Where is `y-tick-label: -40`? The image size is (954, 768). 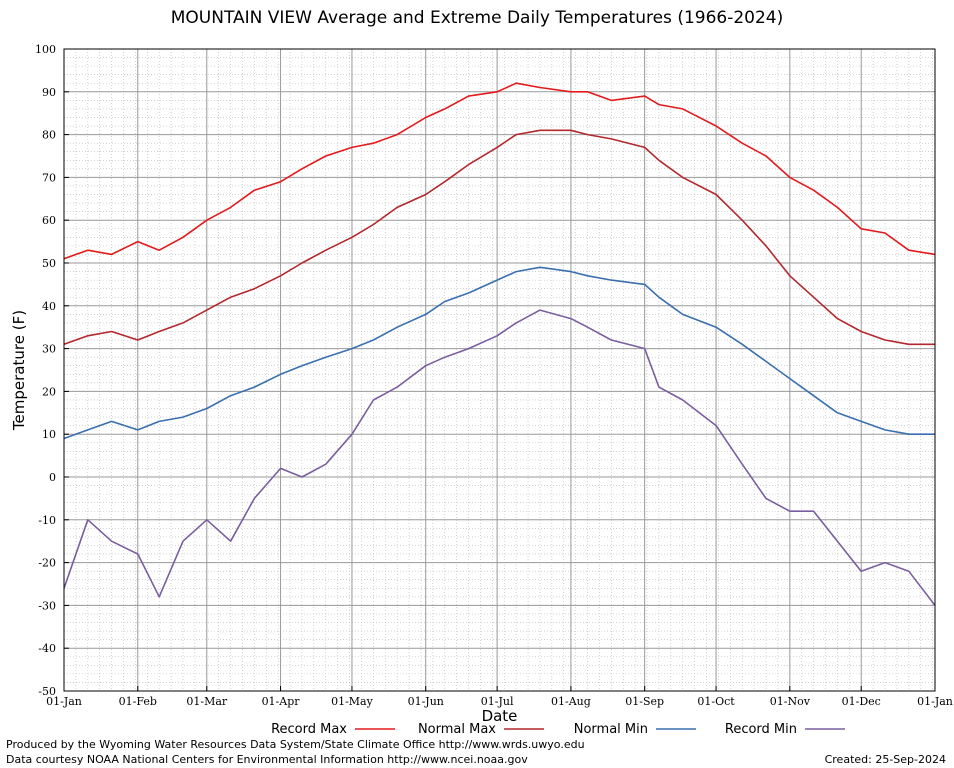 y-tick-label: -40 is located at coordinates (47, 648).